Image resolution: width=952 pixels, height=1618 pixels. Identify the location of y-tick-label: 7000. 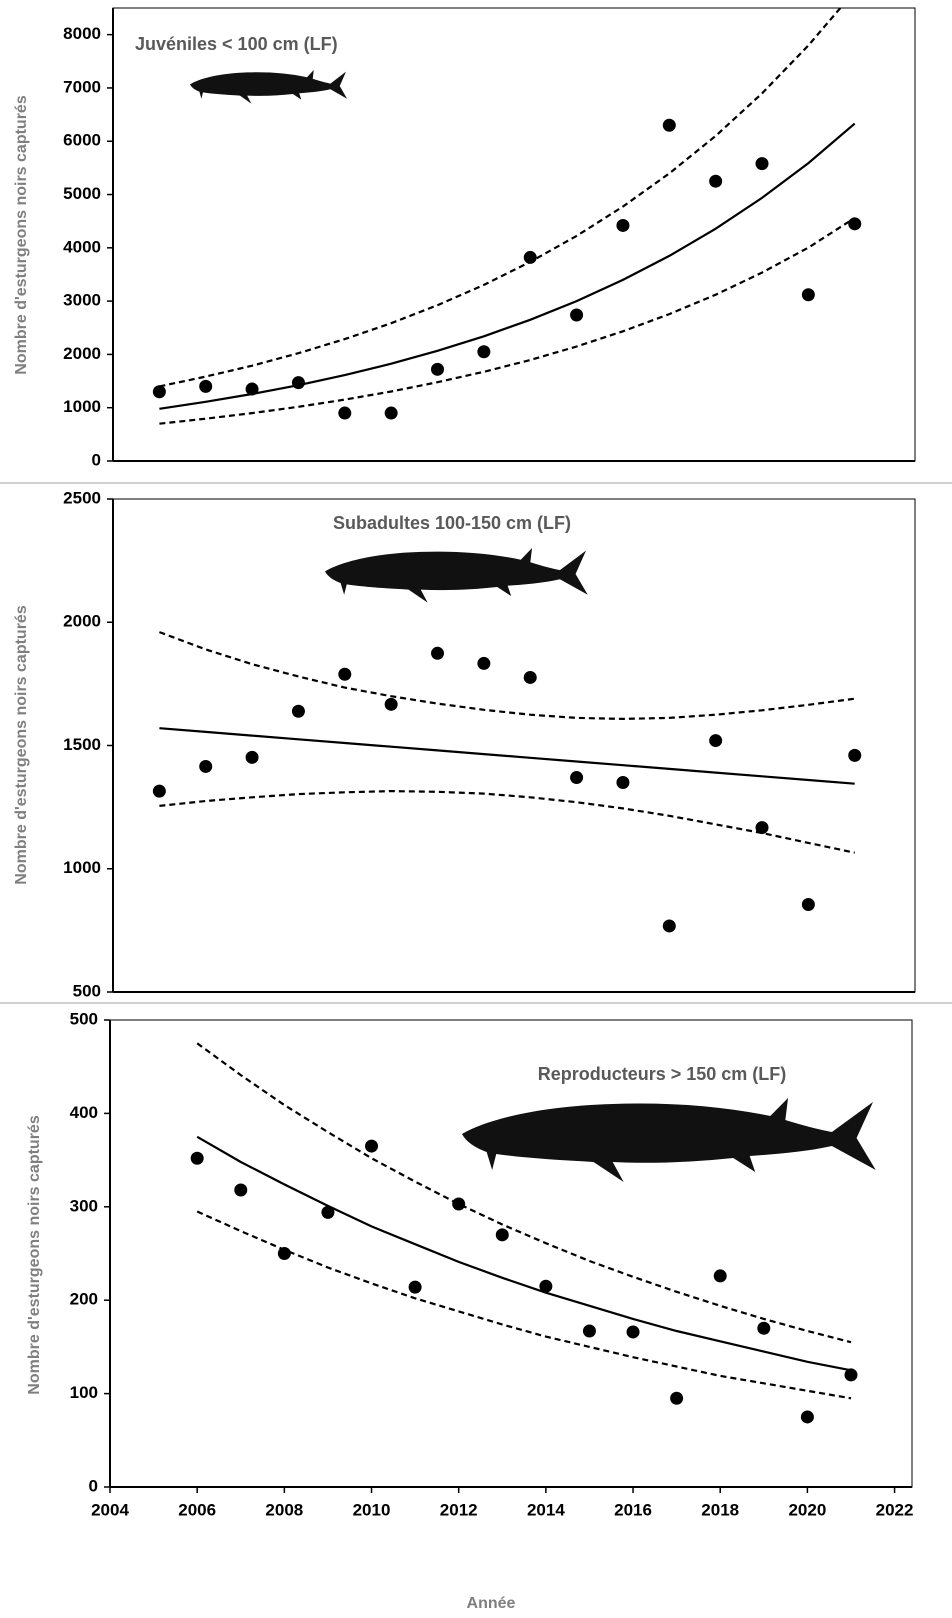
(82, 86).